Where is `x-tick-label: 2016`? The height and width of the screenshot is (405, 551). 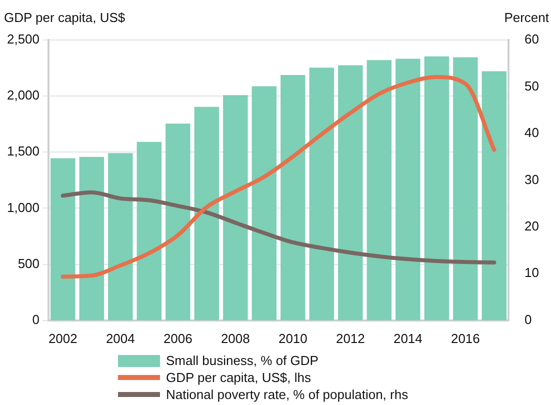
x-tick-label: 2016 is located at coordinates (465, 338).